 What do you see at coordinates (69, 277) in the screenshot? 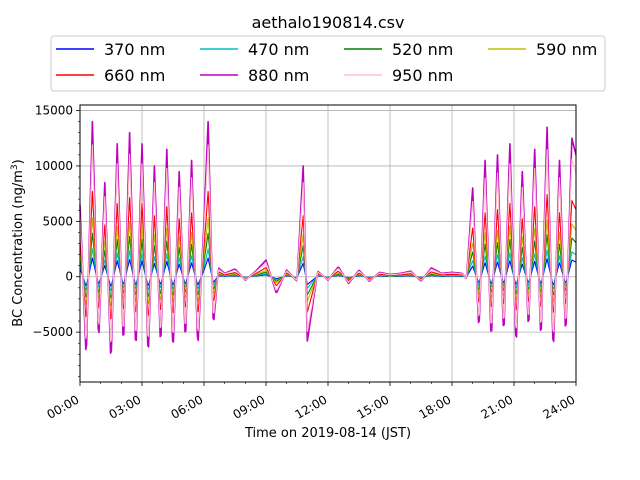
I see `y-tick-label: 0` at bounding box center [69, 277].